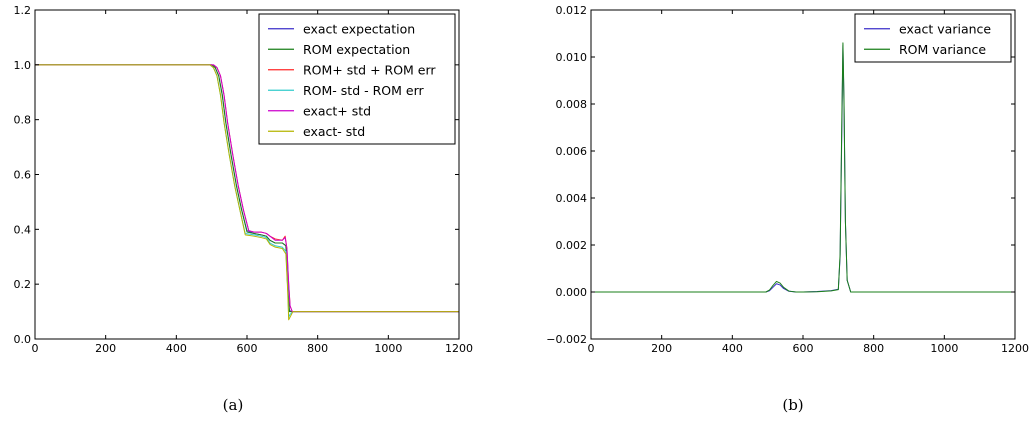 The width and height of the screenshot is (1033, 423). I want to click on y-tick-label: 0.002, so click(572, 245).